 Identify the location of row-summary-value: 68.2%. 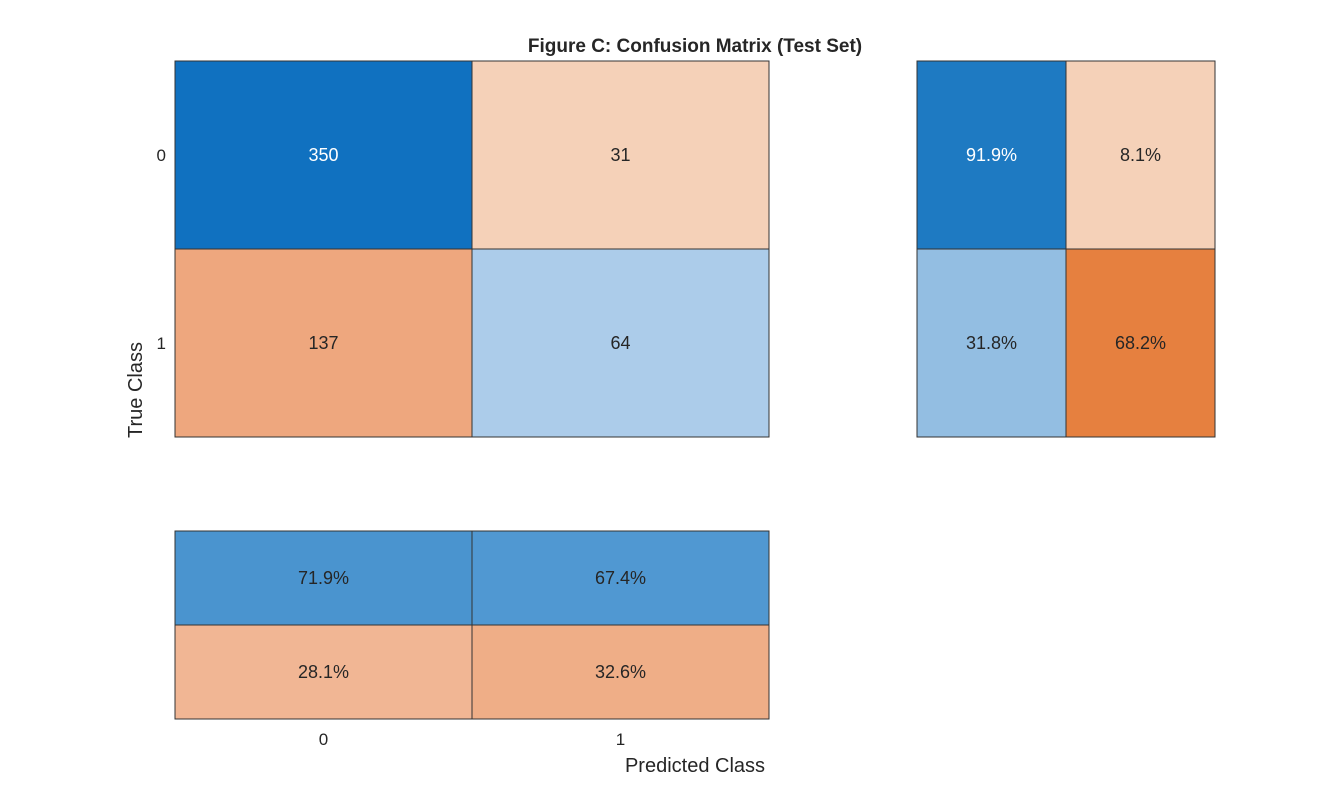
(1140, 343).